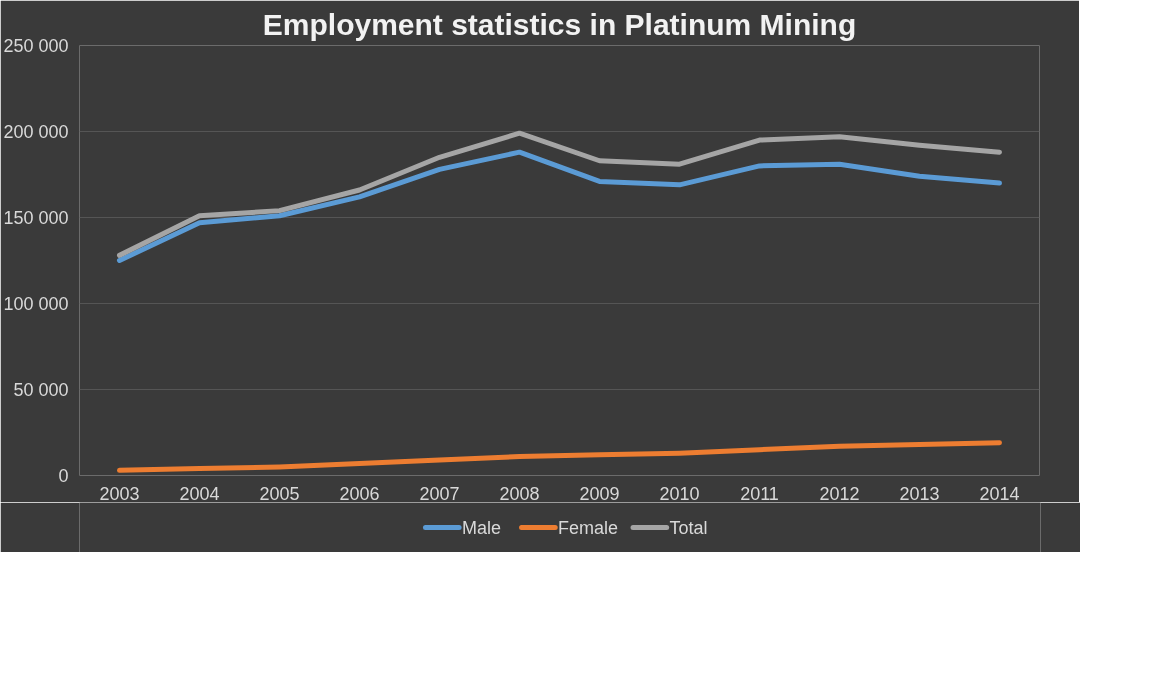  Describe the element at coordinates (36, 45) in the screenshot. I see `y-tick-label: 250 000` at that location.